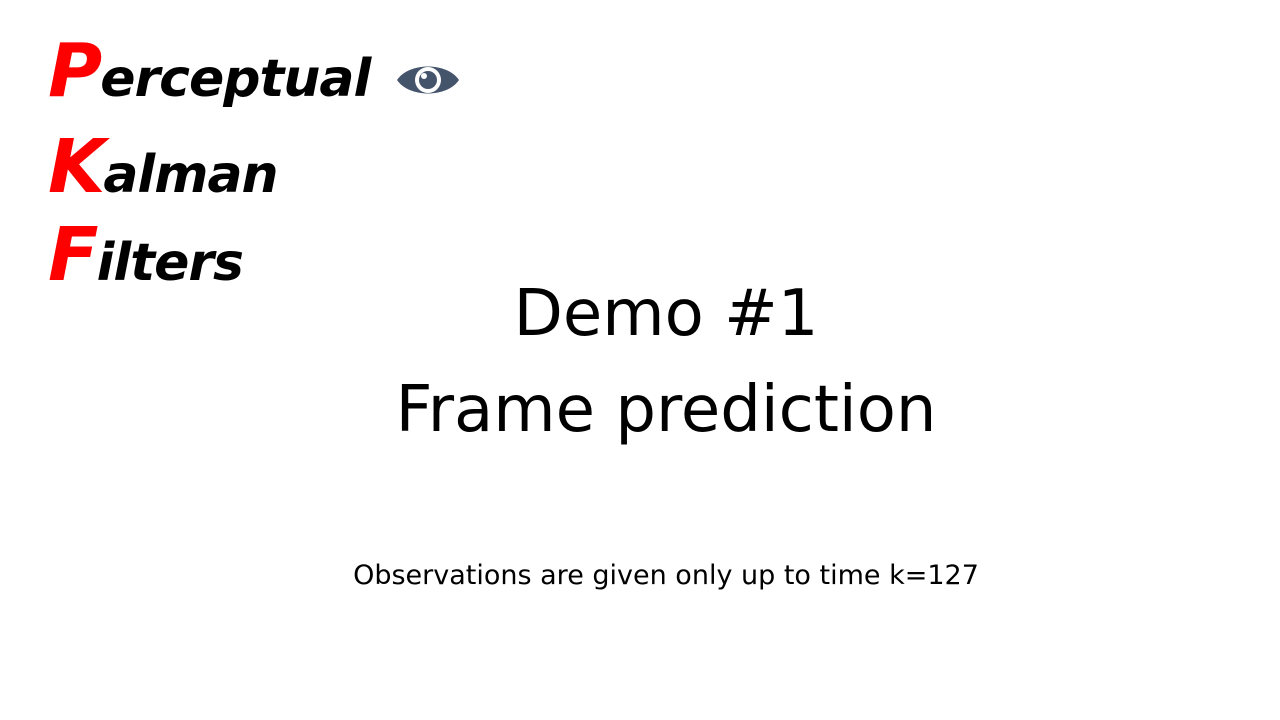 The height and width of the screenshot is (720, 1280). I want to click on logo-line-kalman: Kalman, so click(163, 167).